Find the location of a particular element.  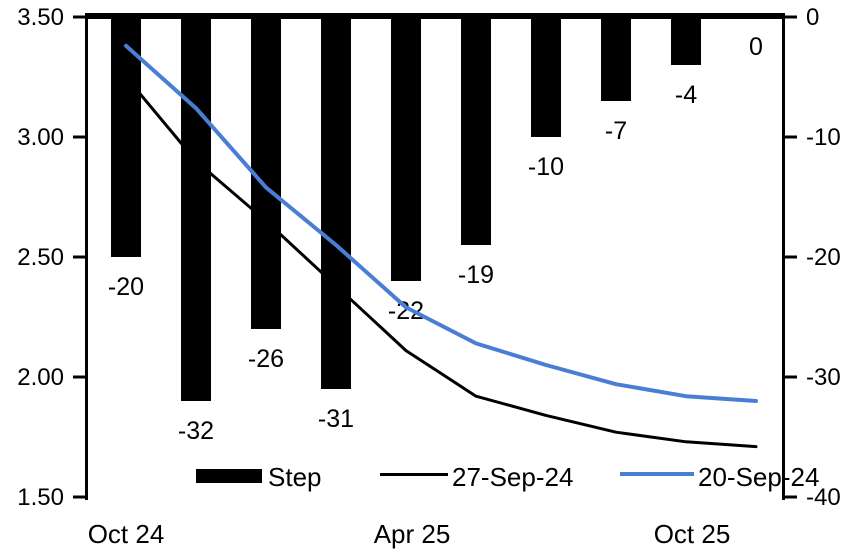

right-axis-tick-label: -20 is located at coordinates (823, 257).